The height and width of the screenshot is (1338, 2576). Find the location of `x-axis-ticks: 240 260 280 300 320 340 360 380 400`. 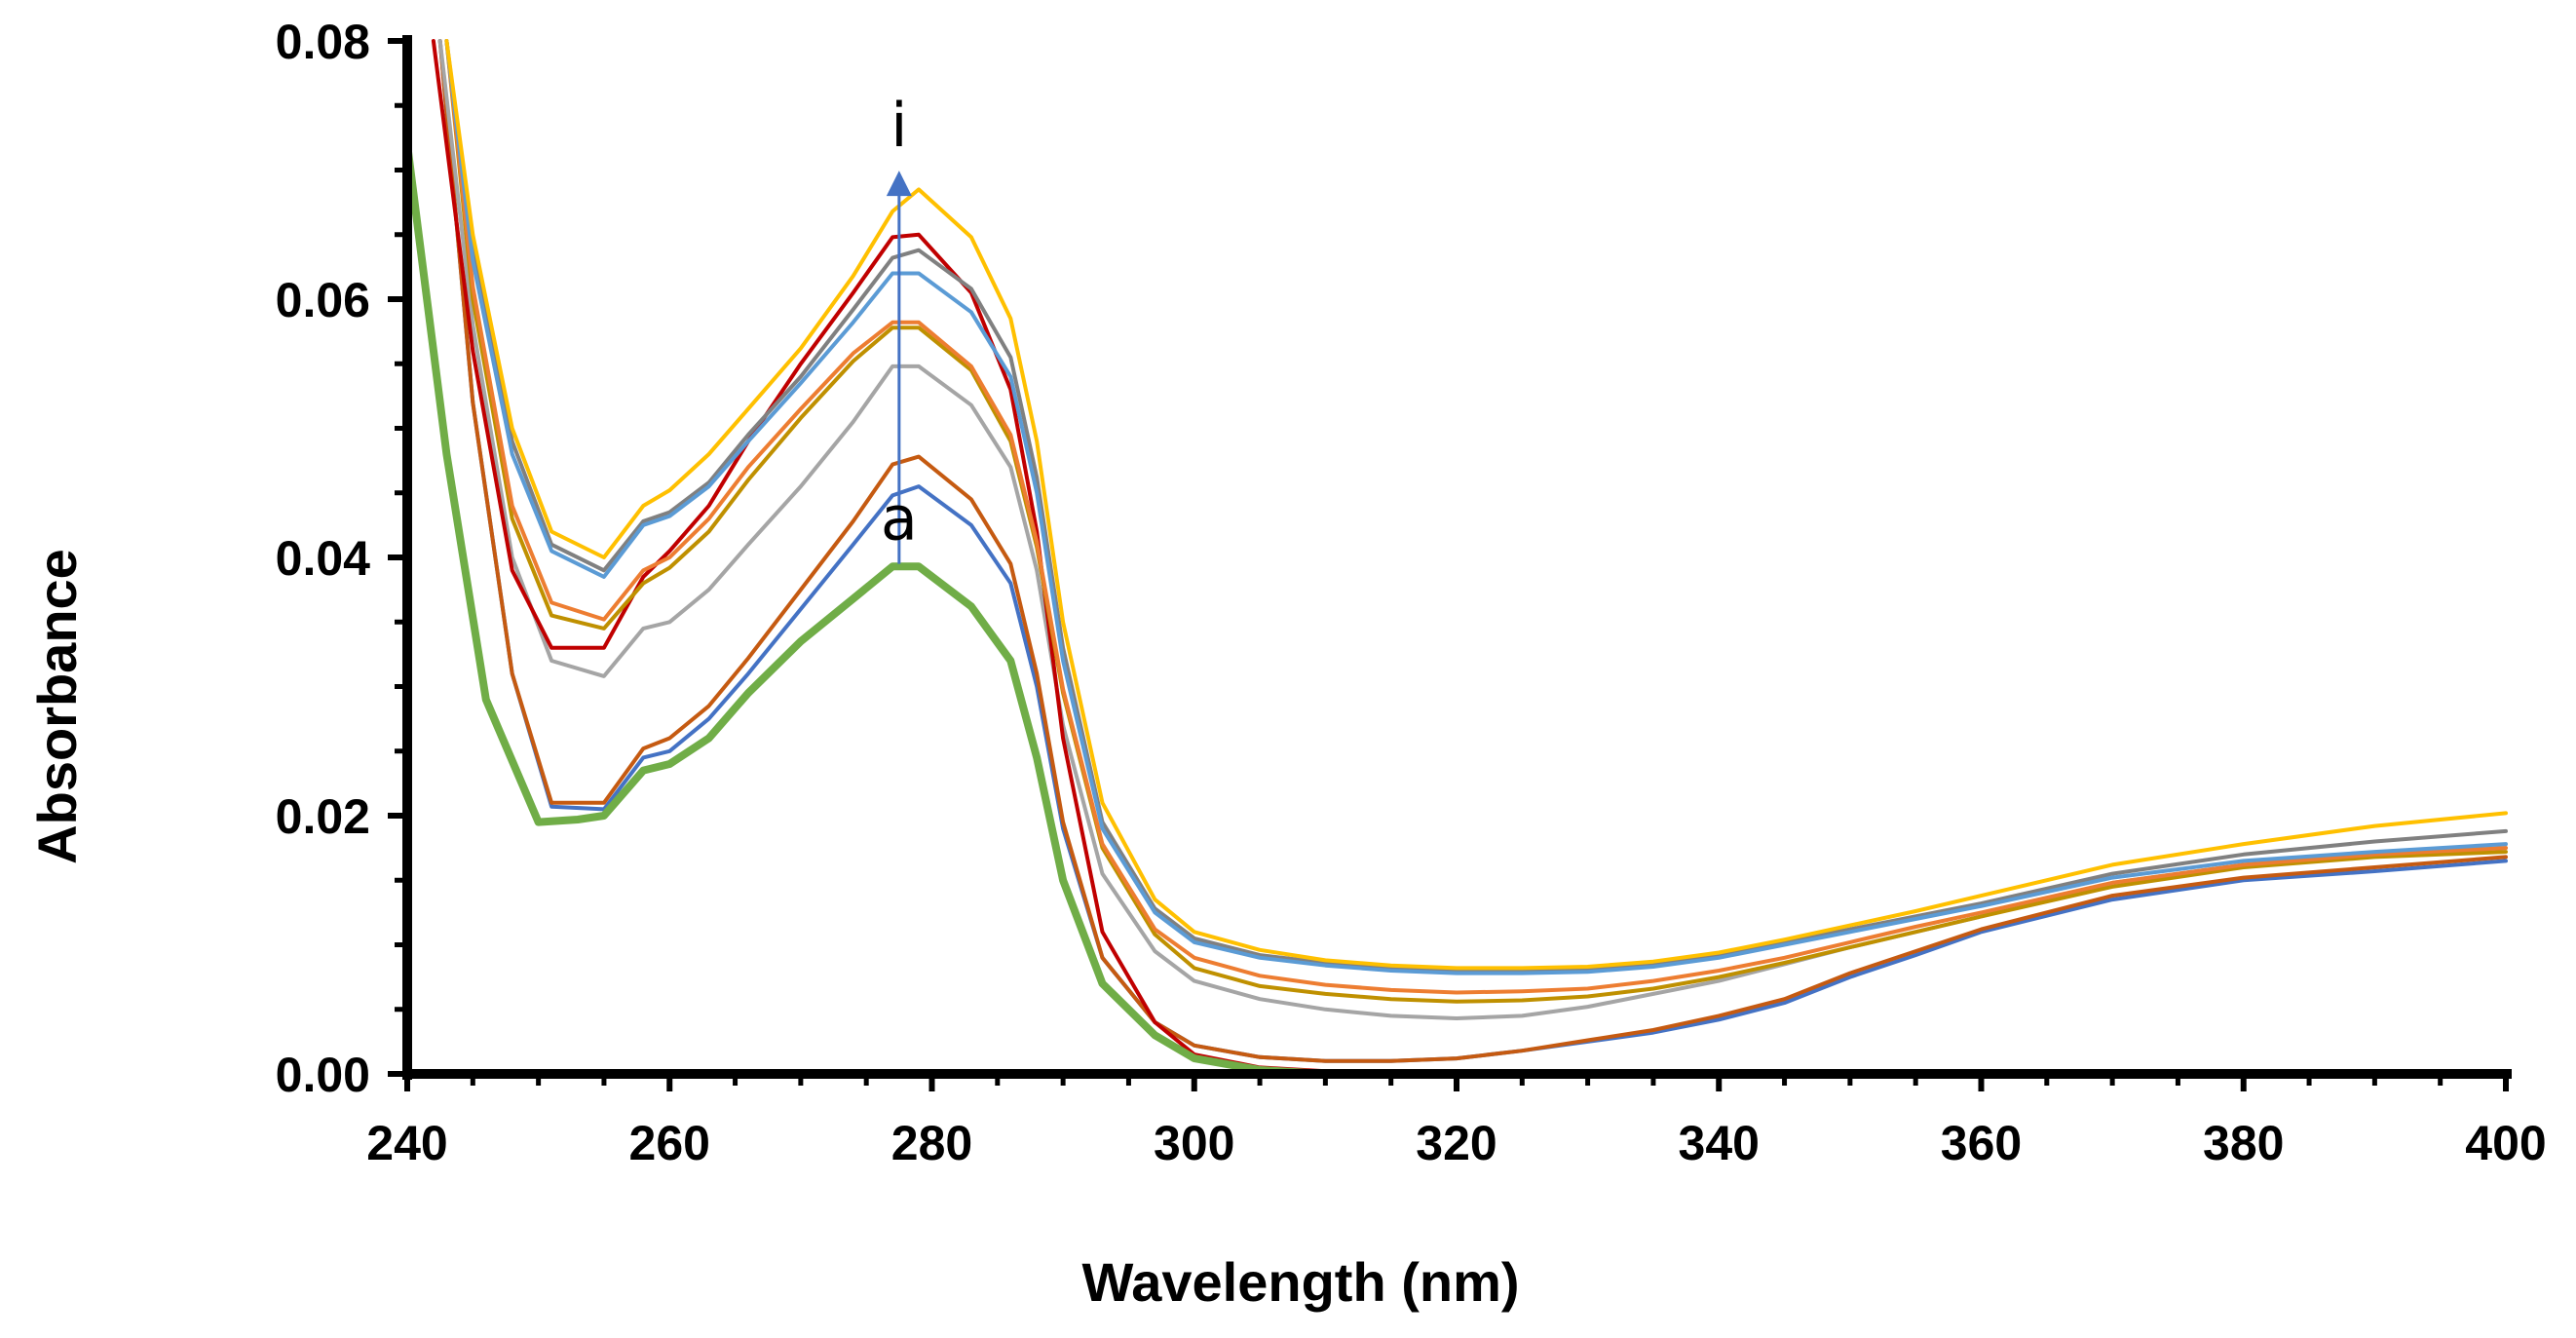

x-axis-ticks: 240 260 280 300 320 340 360 380 400 is located at coordinates (1456, 1122).